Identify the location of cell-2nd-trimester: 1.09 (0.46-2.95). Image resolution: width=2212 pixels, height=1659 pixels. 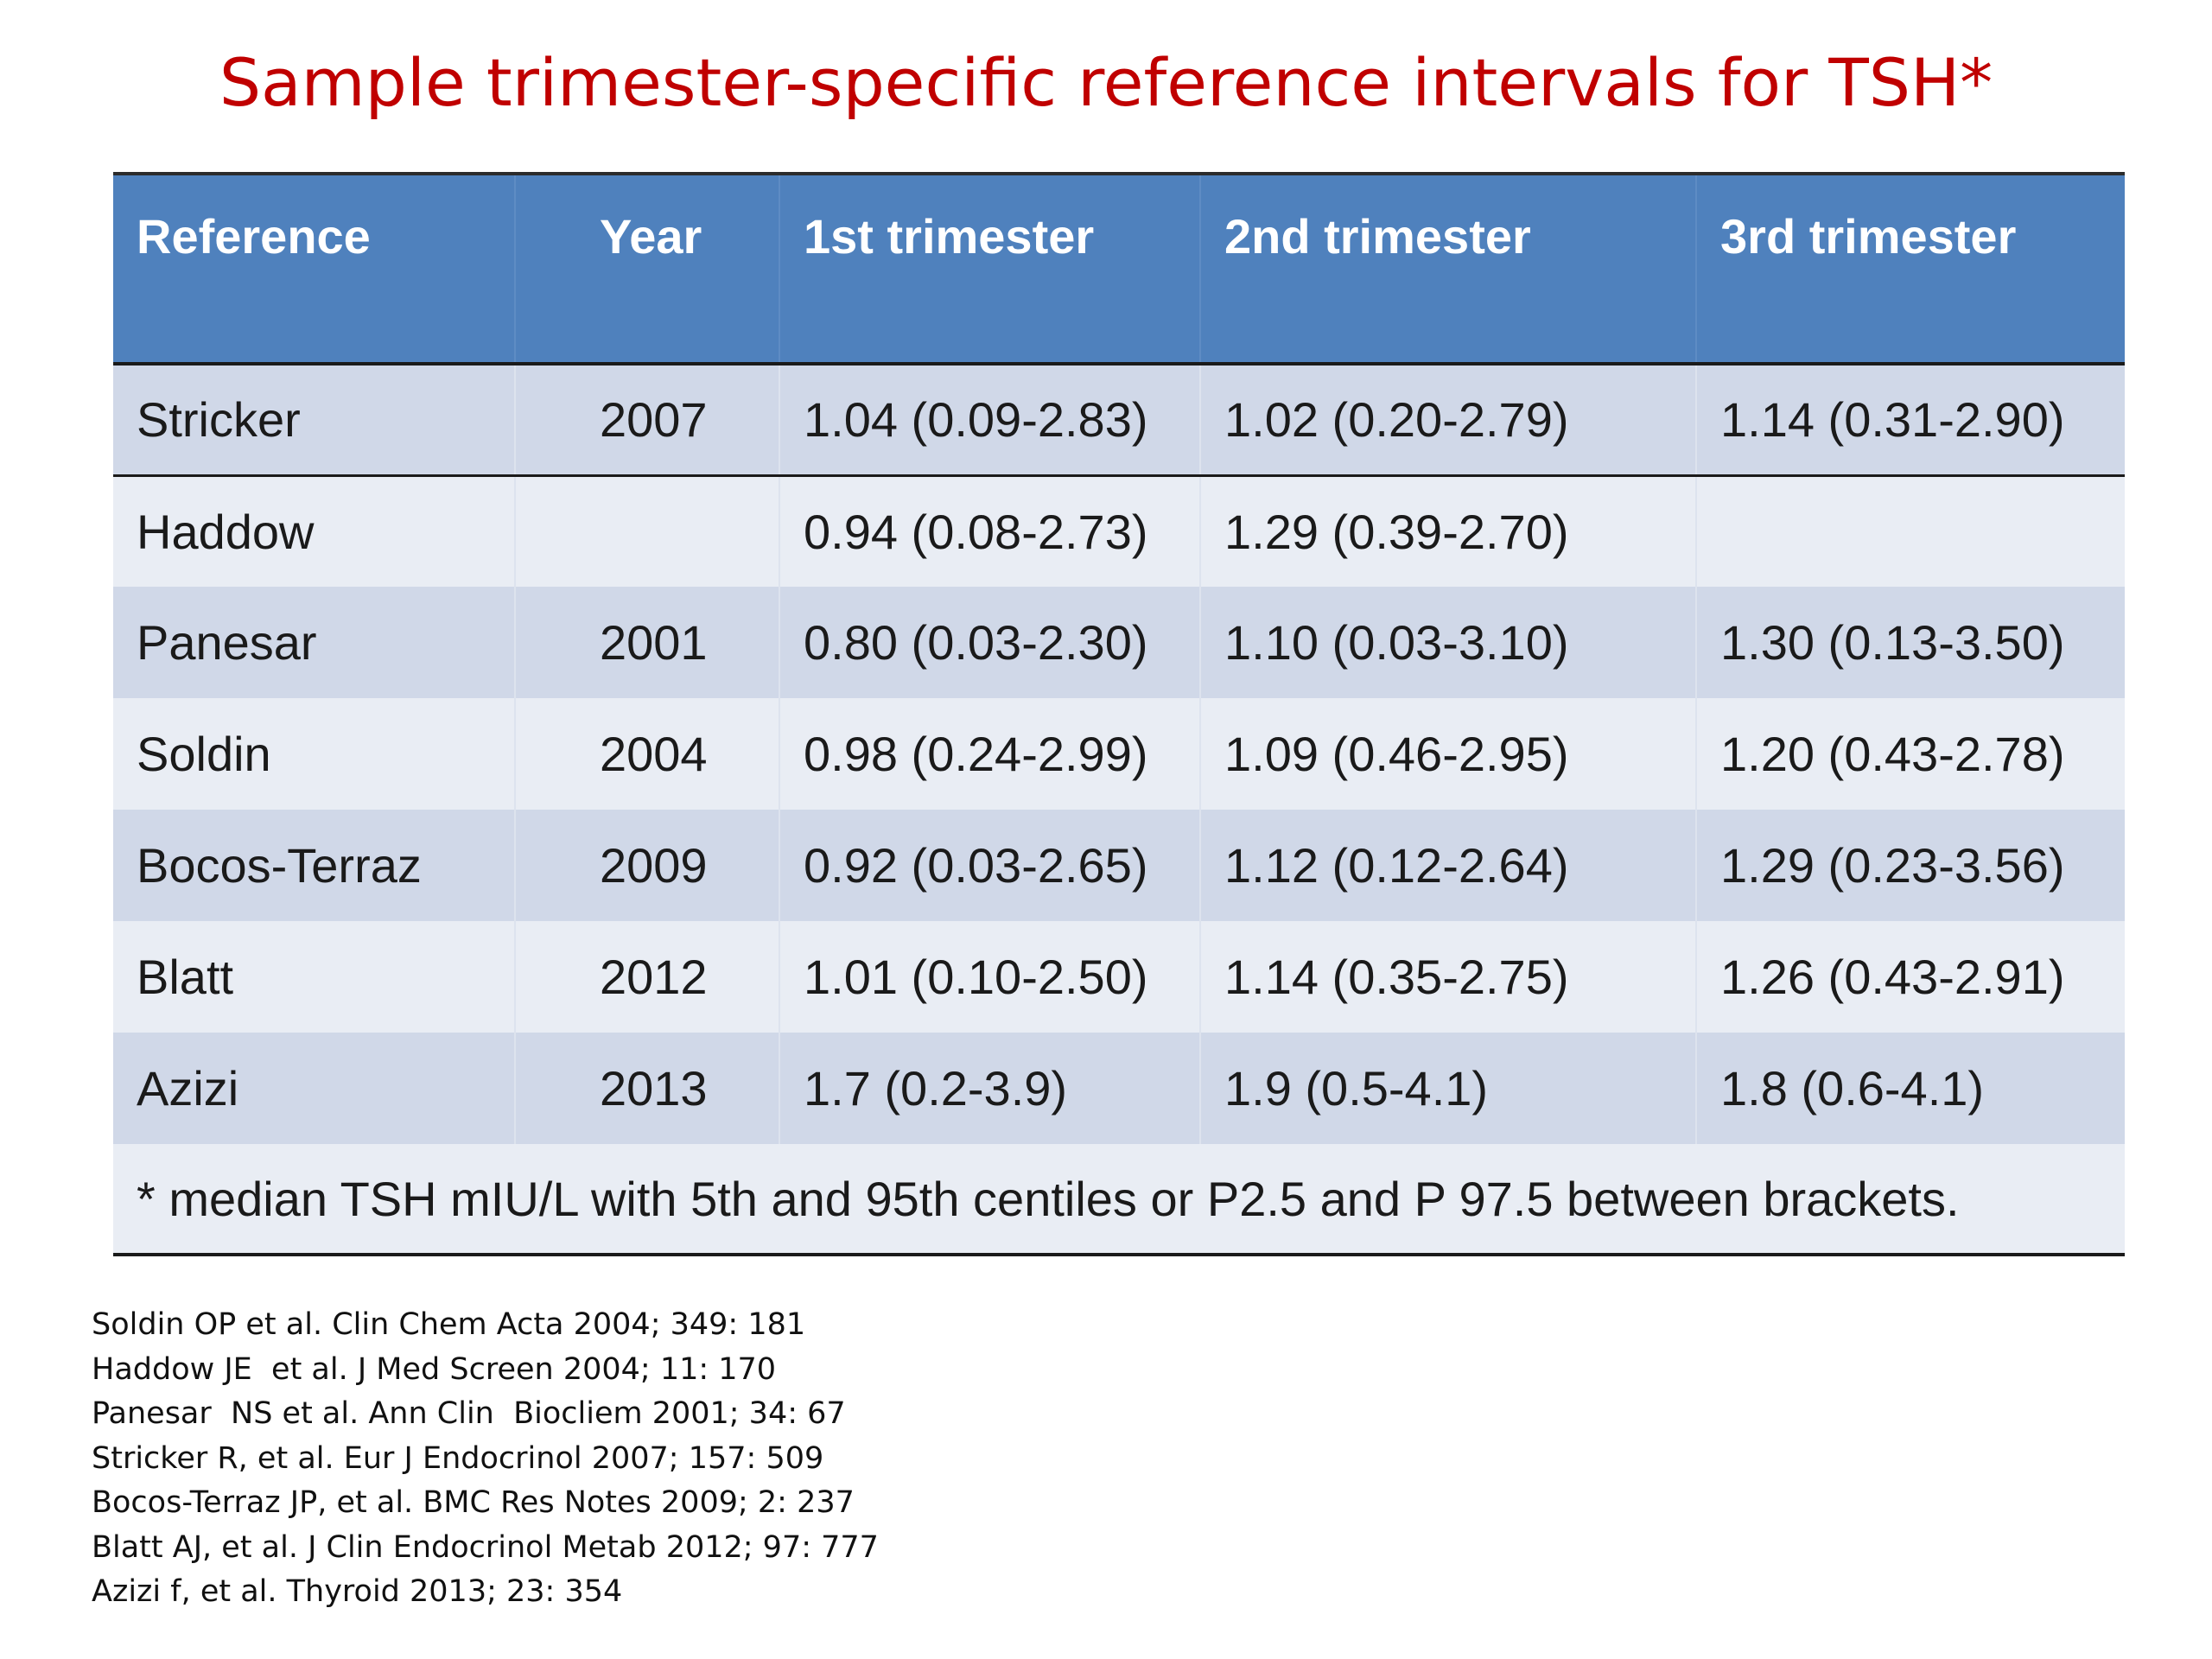
(1447, 754).